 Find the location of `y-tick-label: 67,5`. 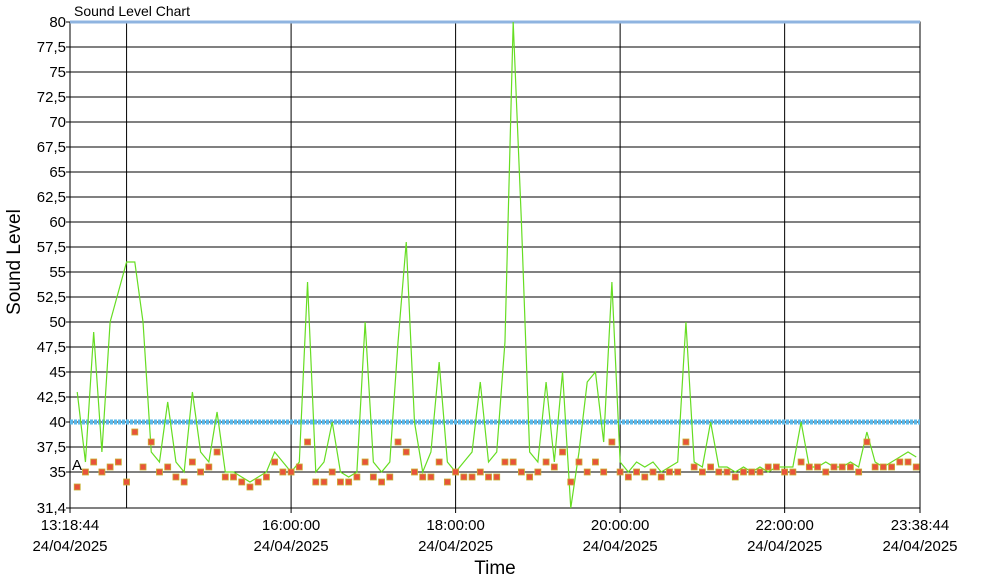

y-tick-label: 67,5 is located at coordinates (51, 147).